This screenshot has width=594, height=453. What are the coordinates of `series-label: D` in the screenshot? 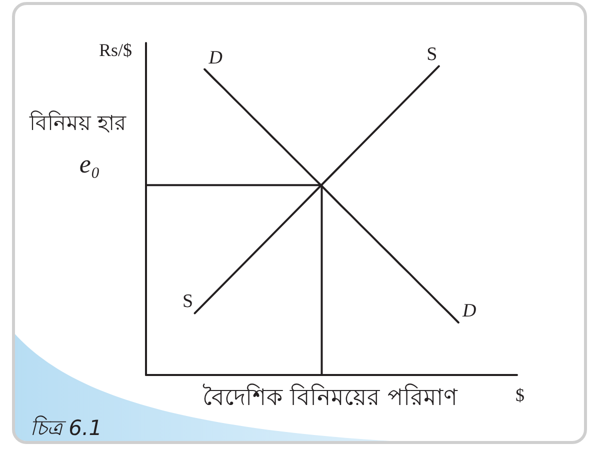 It's located at (215, 57).